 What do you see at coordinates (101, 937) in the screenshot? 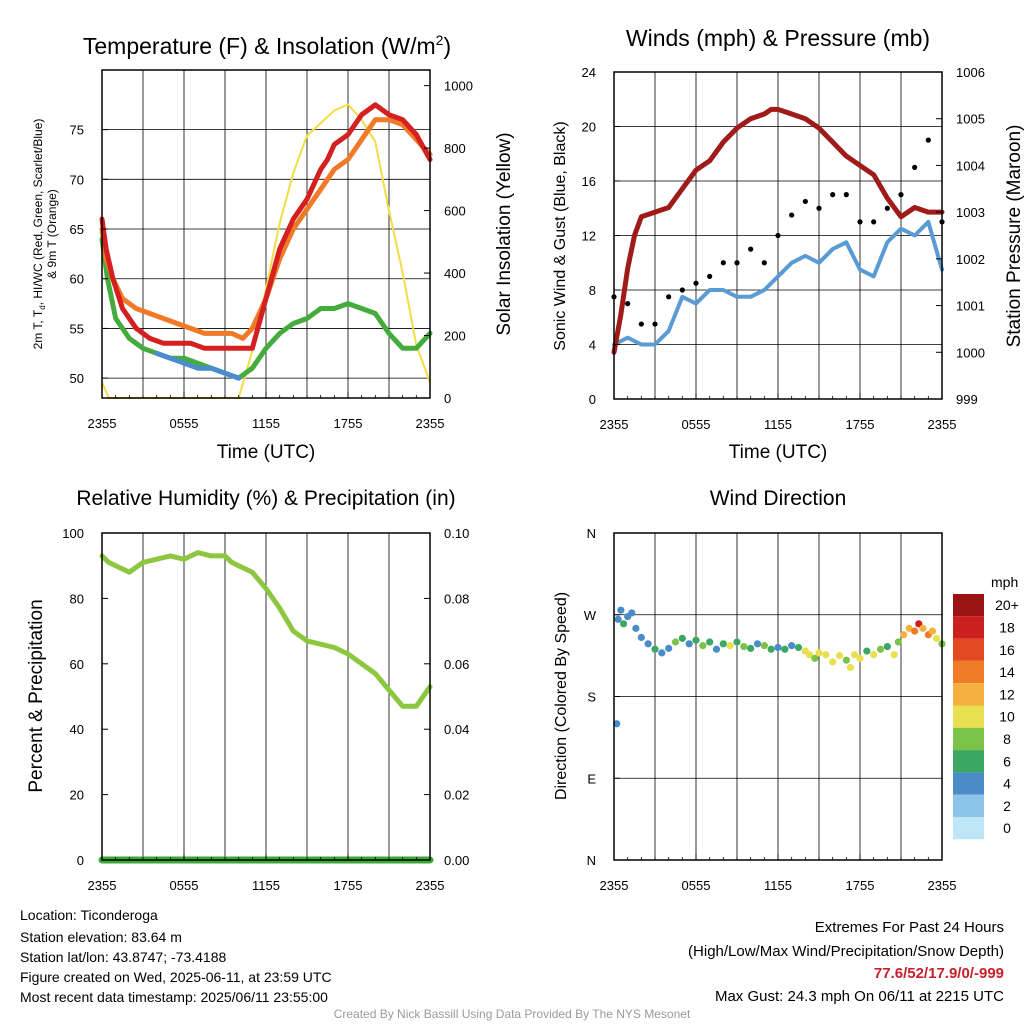
I see `station-elevation: Station elevation: 83.64 m` at bounding box center [101, 937].